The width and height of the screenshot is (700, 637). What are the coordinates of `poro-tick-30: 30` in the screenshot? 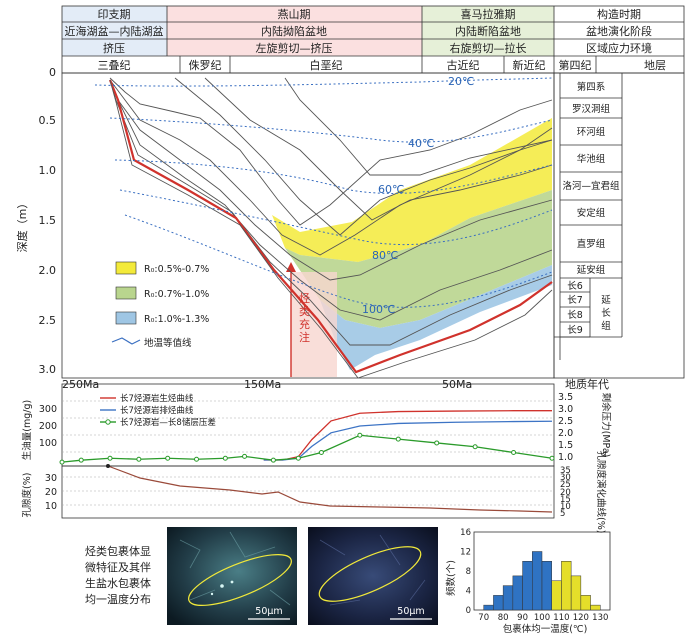 It's located at (51, 478).